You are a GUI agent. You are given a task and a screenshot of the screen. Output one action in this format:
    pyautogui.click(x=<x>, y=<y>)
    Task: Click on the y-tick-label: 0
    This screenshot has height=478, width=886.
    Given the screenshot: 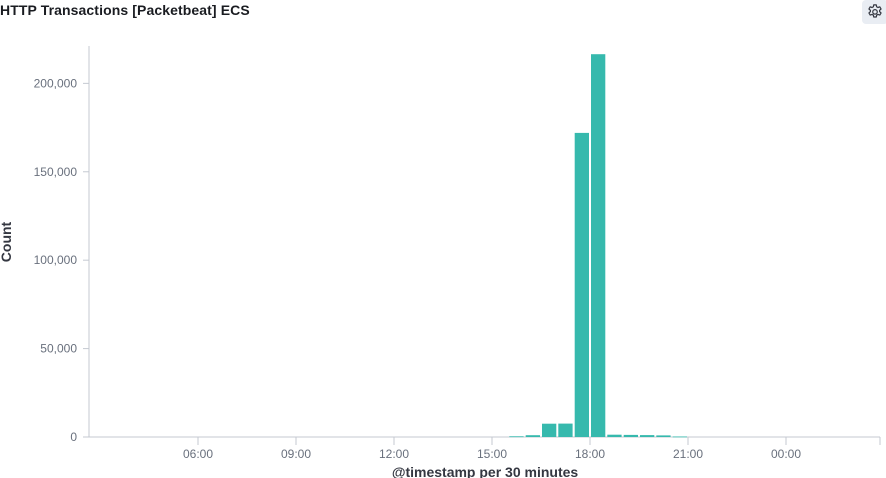 What is the action you would take?
    pyautogui.click(x=73, y=437)
    